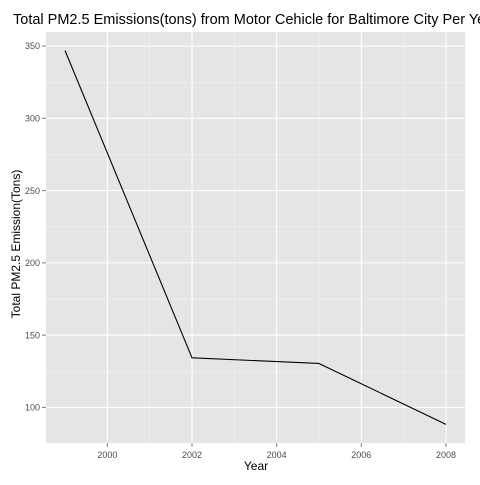 This screenshot has height=485, width=480. I want to click on x-tick-label: 2002, so click(192, 455).